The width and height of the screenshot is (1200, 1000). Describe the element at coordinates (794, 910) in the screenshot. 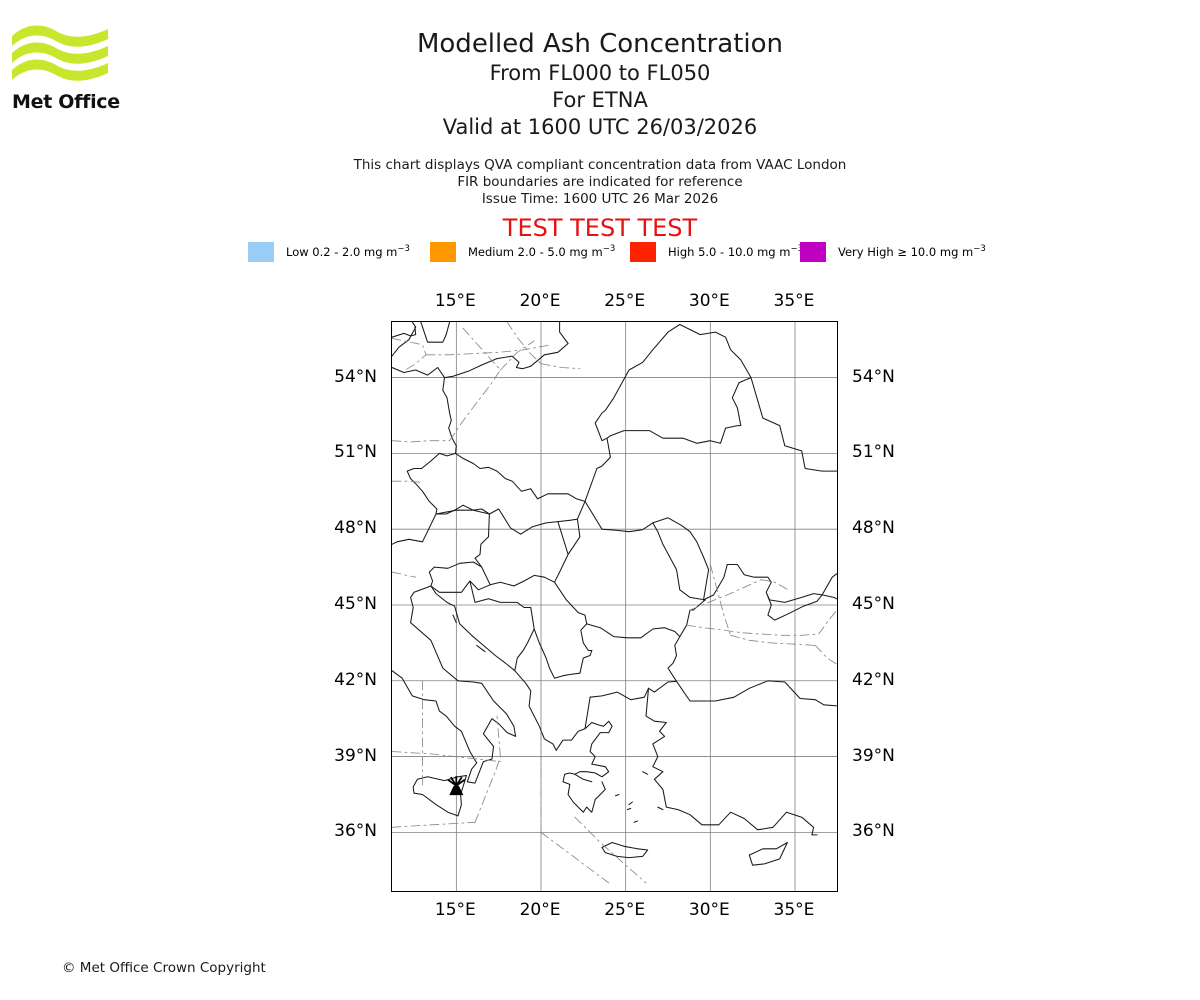

I see `lon-label-bottom-35: 35°E` at that location.